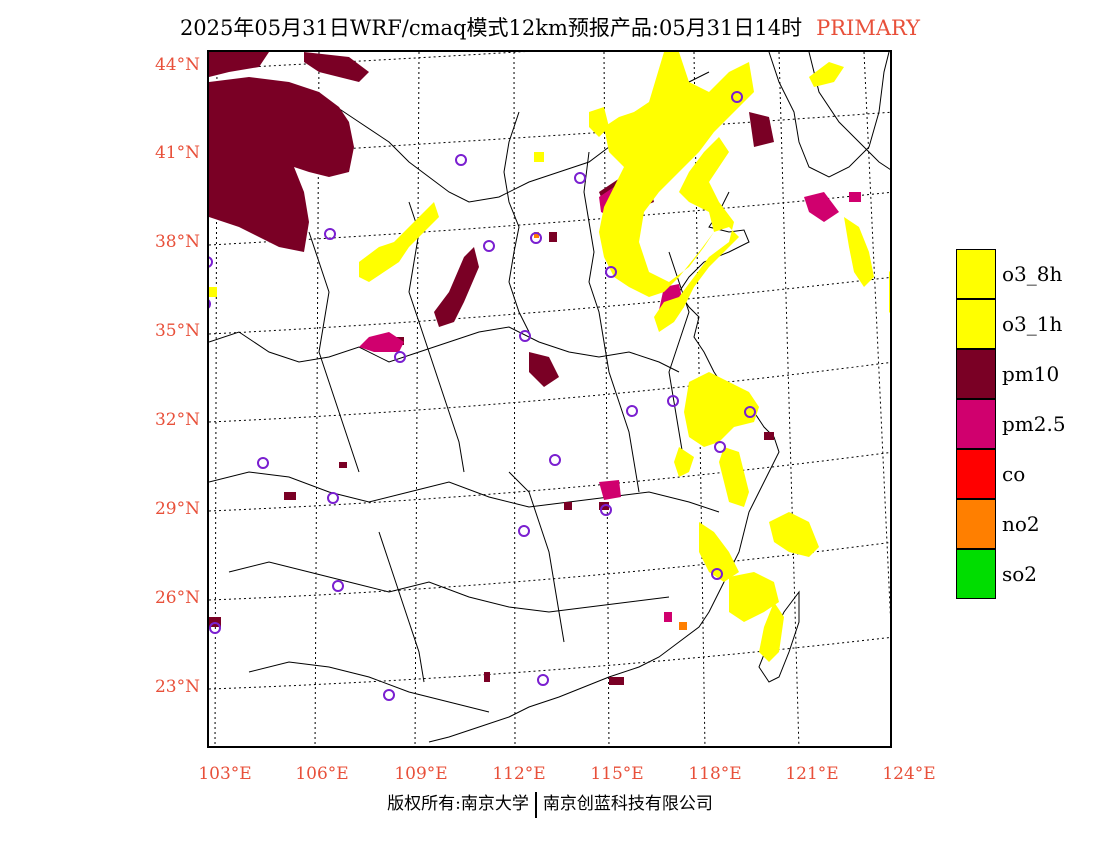 The height and width of the screenshot is (850, 1100). I want to click on legend-label: co, so click(1014, 474).